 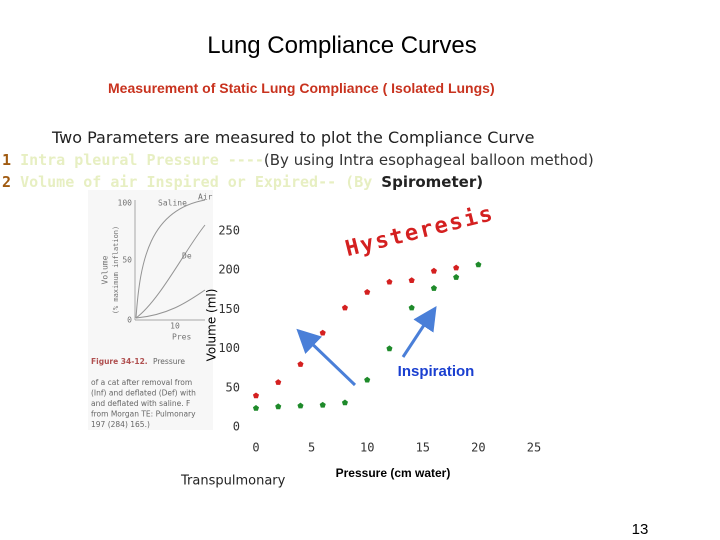 I want to click on y-tick-label: 250, so click(x=229, y=231).